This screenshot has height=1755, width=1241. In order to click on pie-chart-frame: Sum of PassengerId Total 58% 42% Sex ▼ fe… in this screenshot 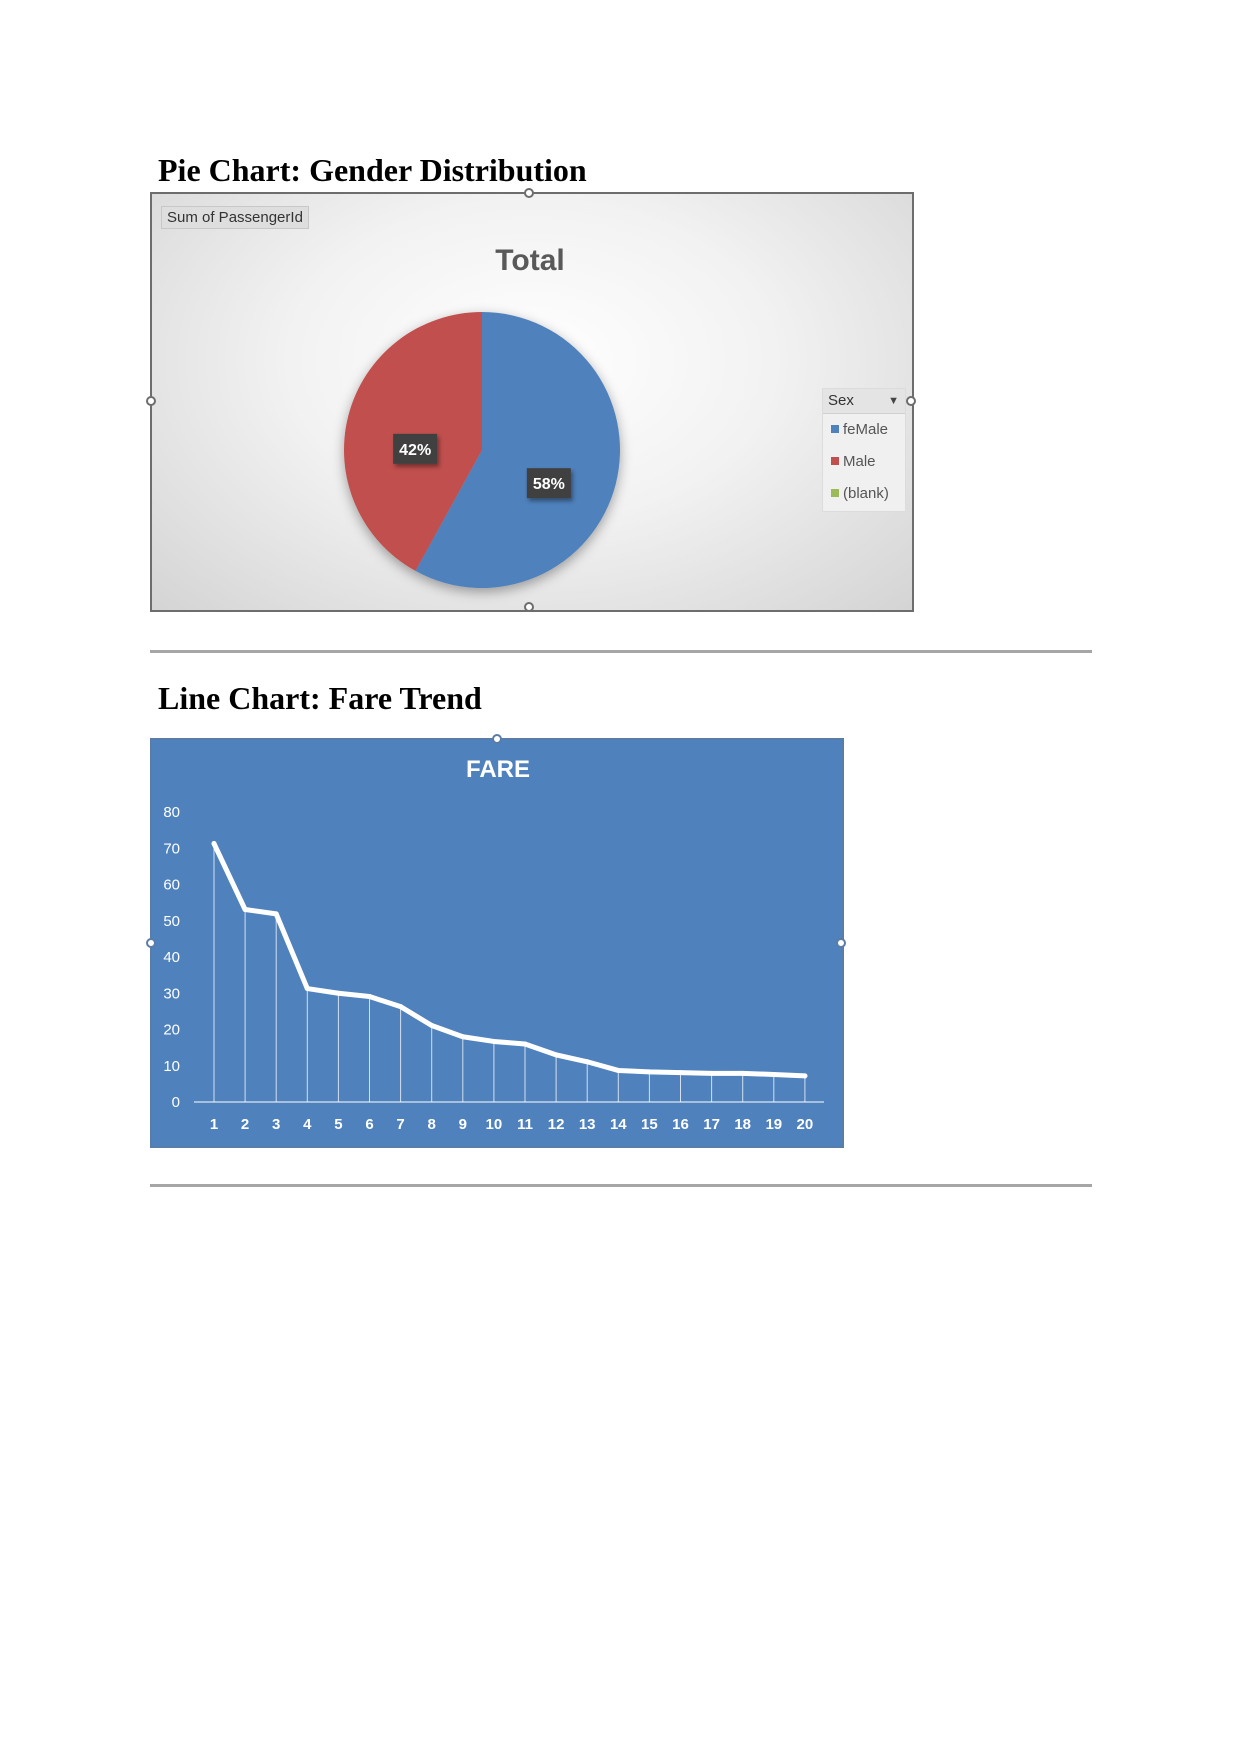, I will do `click(531, 400)`.